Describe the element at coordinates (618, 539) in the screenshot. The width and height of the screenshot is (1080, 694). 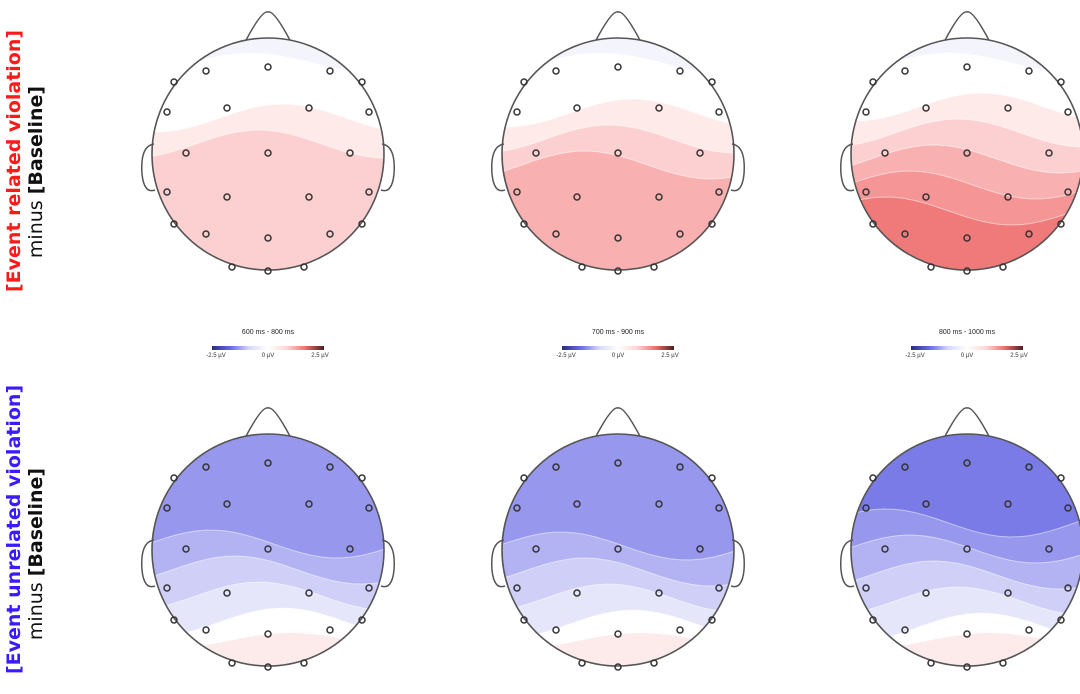
I see `topomap-row2-panel2` at that location.